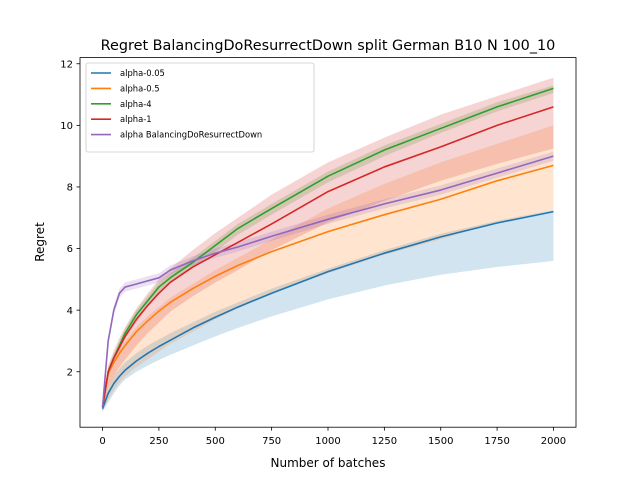  I want to click on x-tick-label: 0, so click(102, 441).